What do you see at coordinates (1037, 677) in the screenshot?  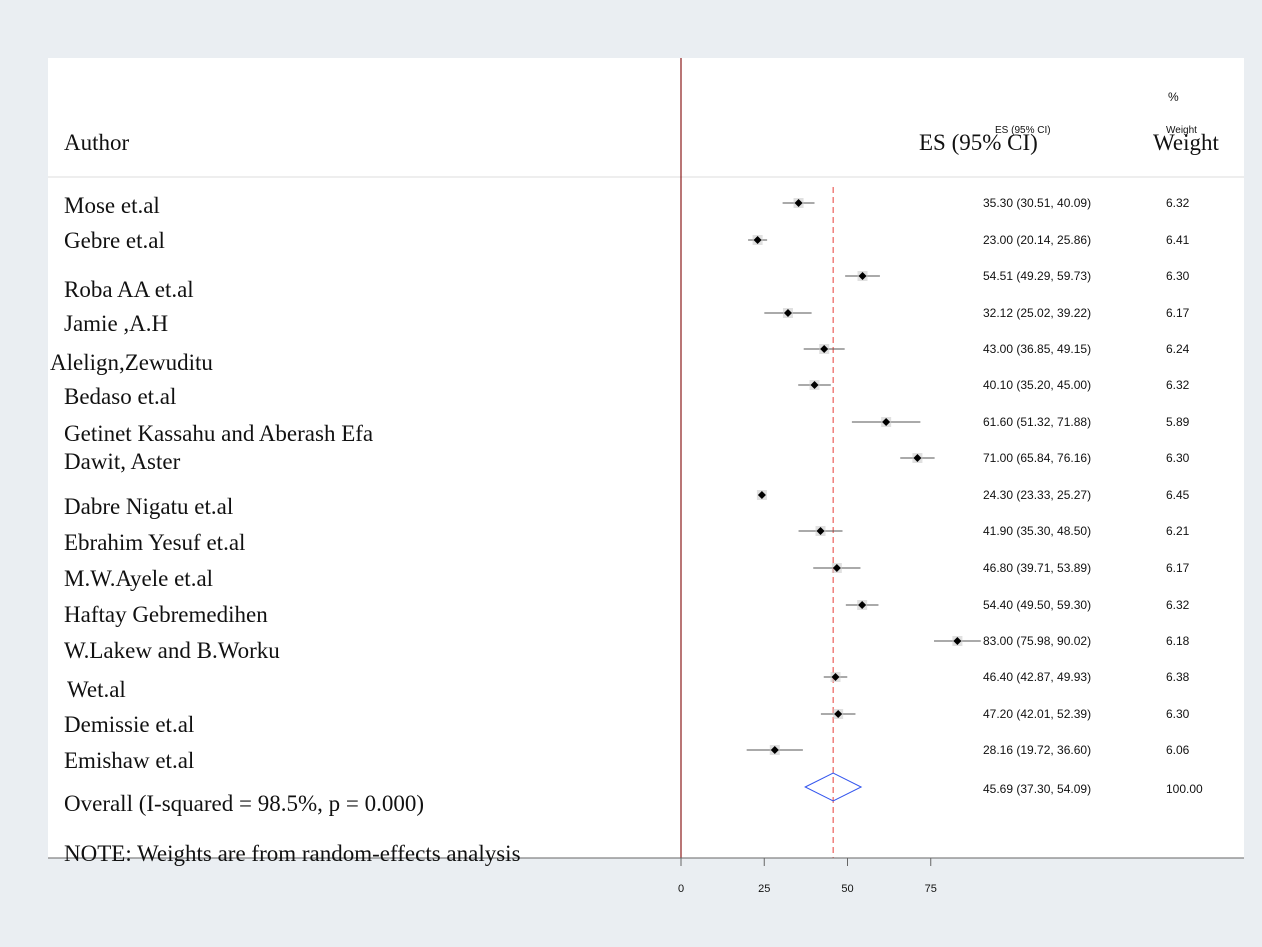 I see `study-es-ci: 46.40 (42.87, 49.93)` at bounding box center [1037, 677].